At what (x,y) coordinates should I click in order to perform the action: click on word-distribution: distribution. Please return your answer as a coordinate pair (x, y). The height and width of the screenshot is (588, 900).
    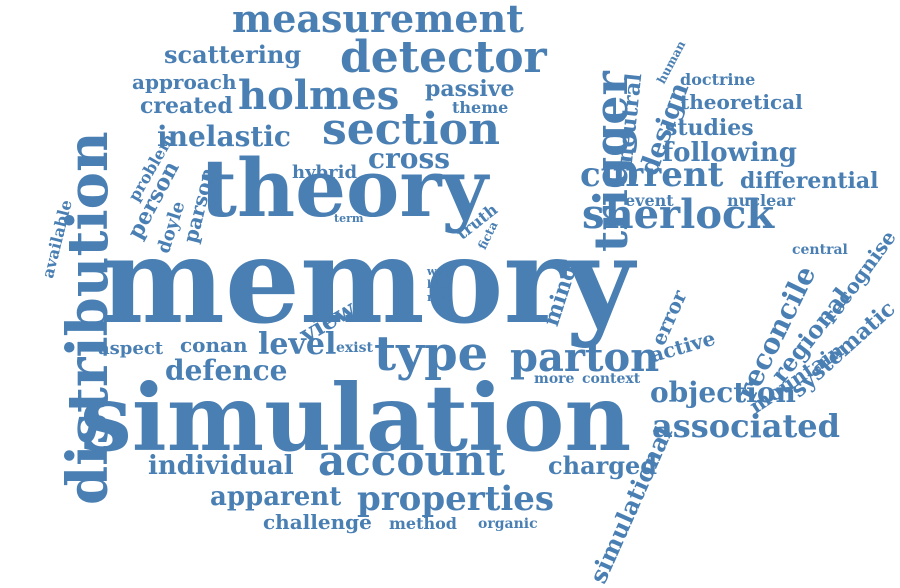
    Looking at the image, I should click on (88, 318).